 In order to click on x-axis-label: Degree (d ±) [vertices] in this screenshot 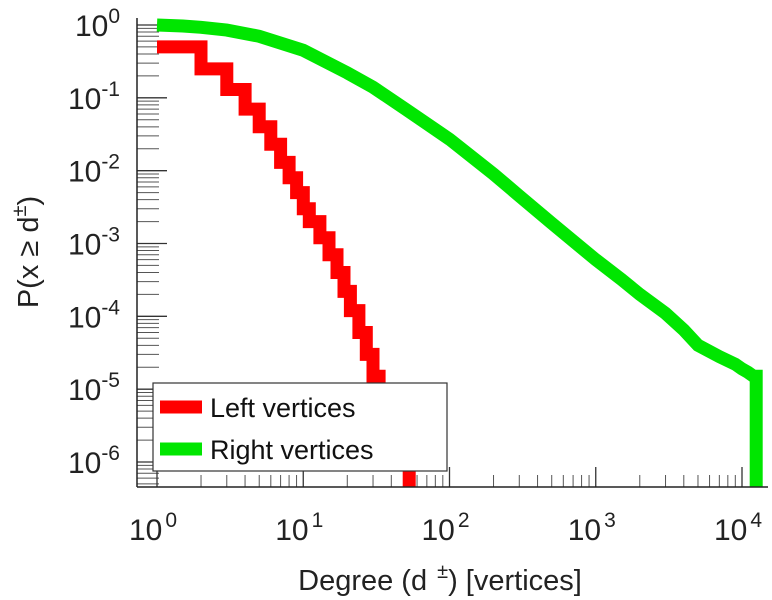, I will do `click(440, 579)`.